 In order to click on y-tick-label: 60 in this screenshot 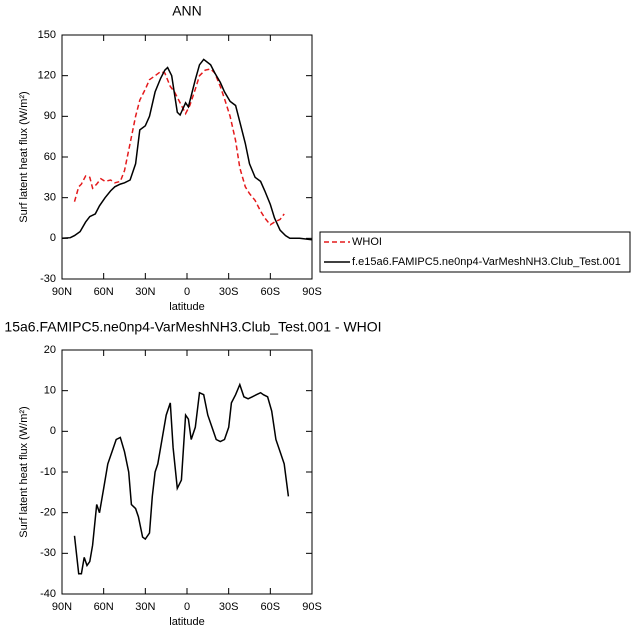, I will do `click(50, 157)`.